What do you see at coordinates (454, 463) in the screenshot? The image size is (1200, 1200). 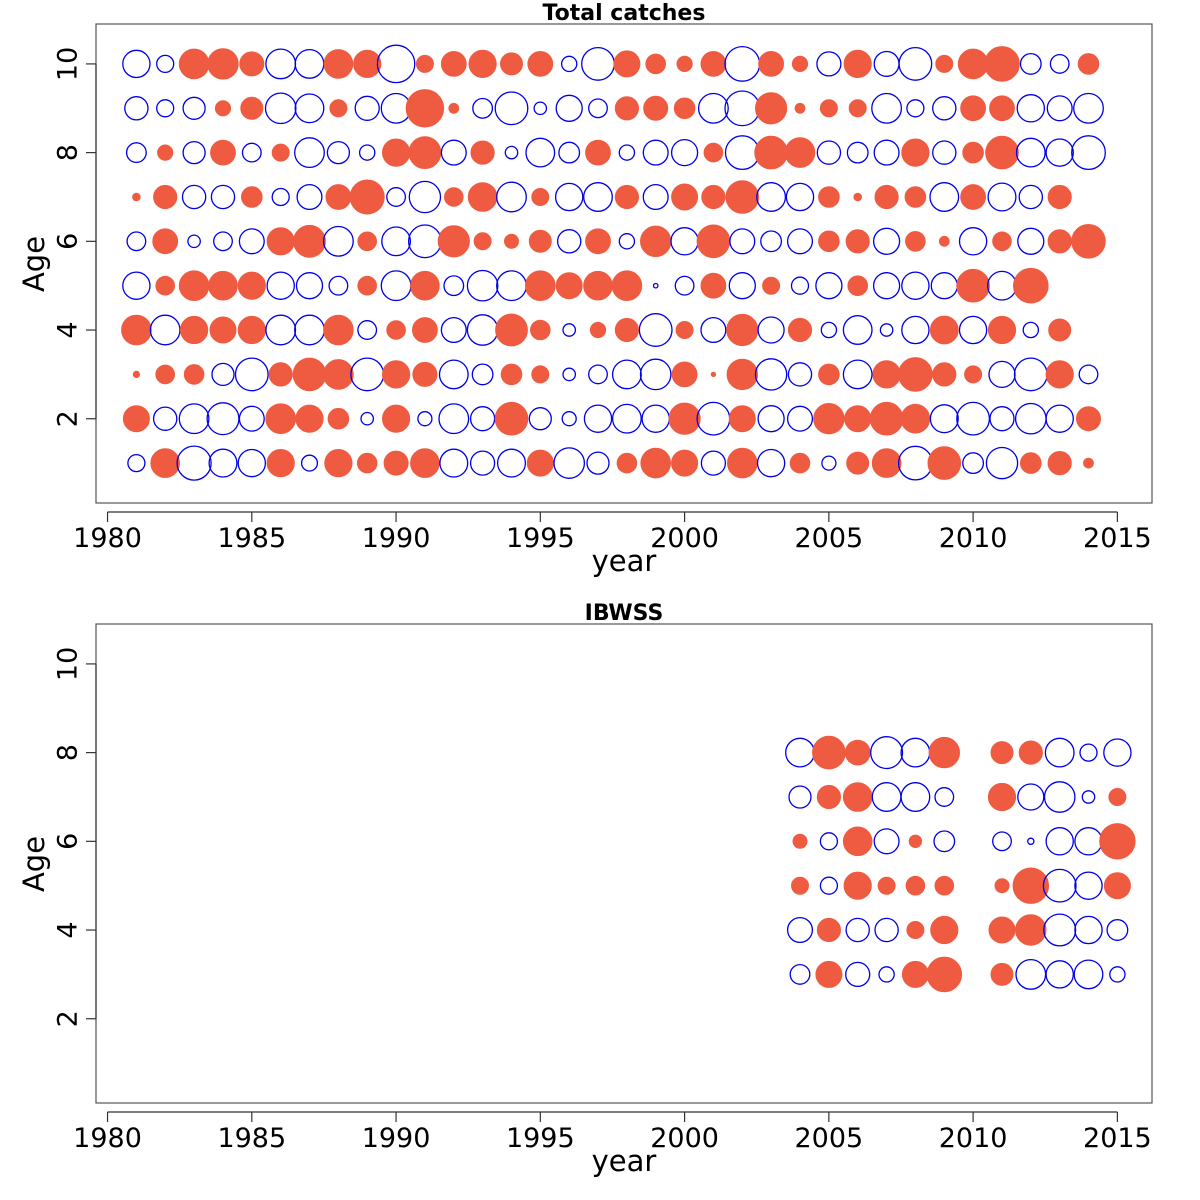 I see `bubble-y1992-age1` at bounding box center [454, 463].